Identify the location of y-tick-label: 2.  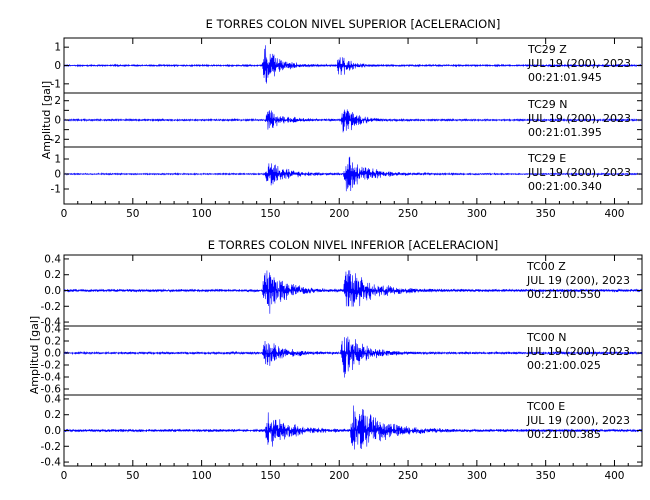
(57, 101).